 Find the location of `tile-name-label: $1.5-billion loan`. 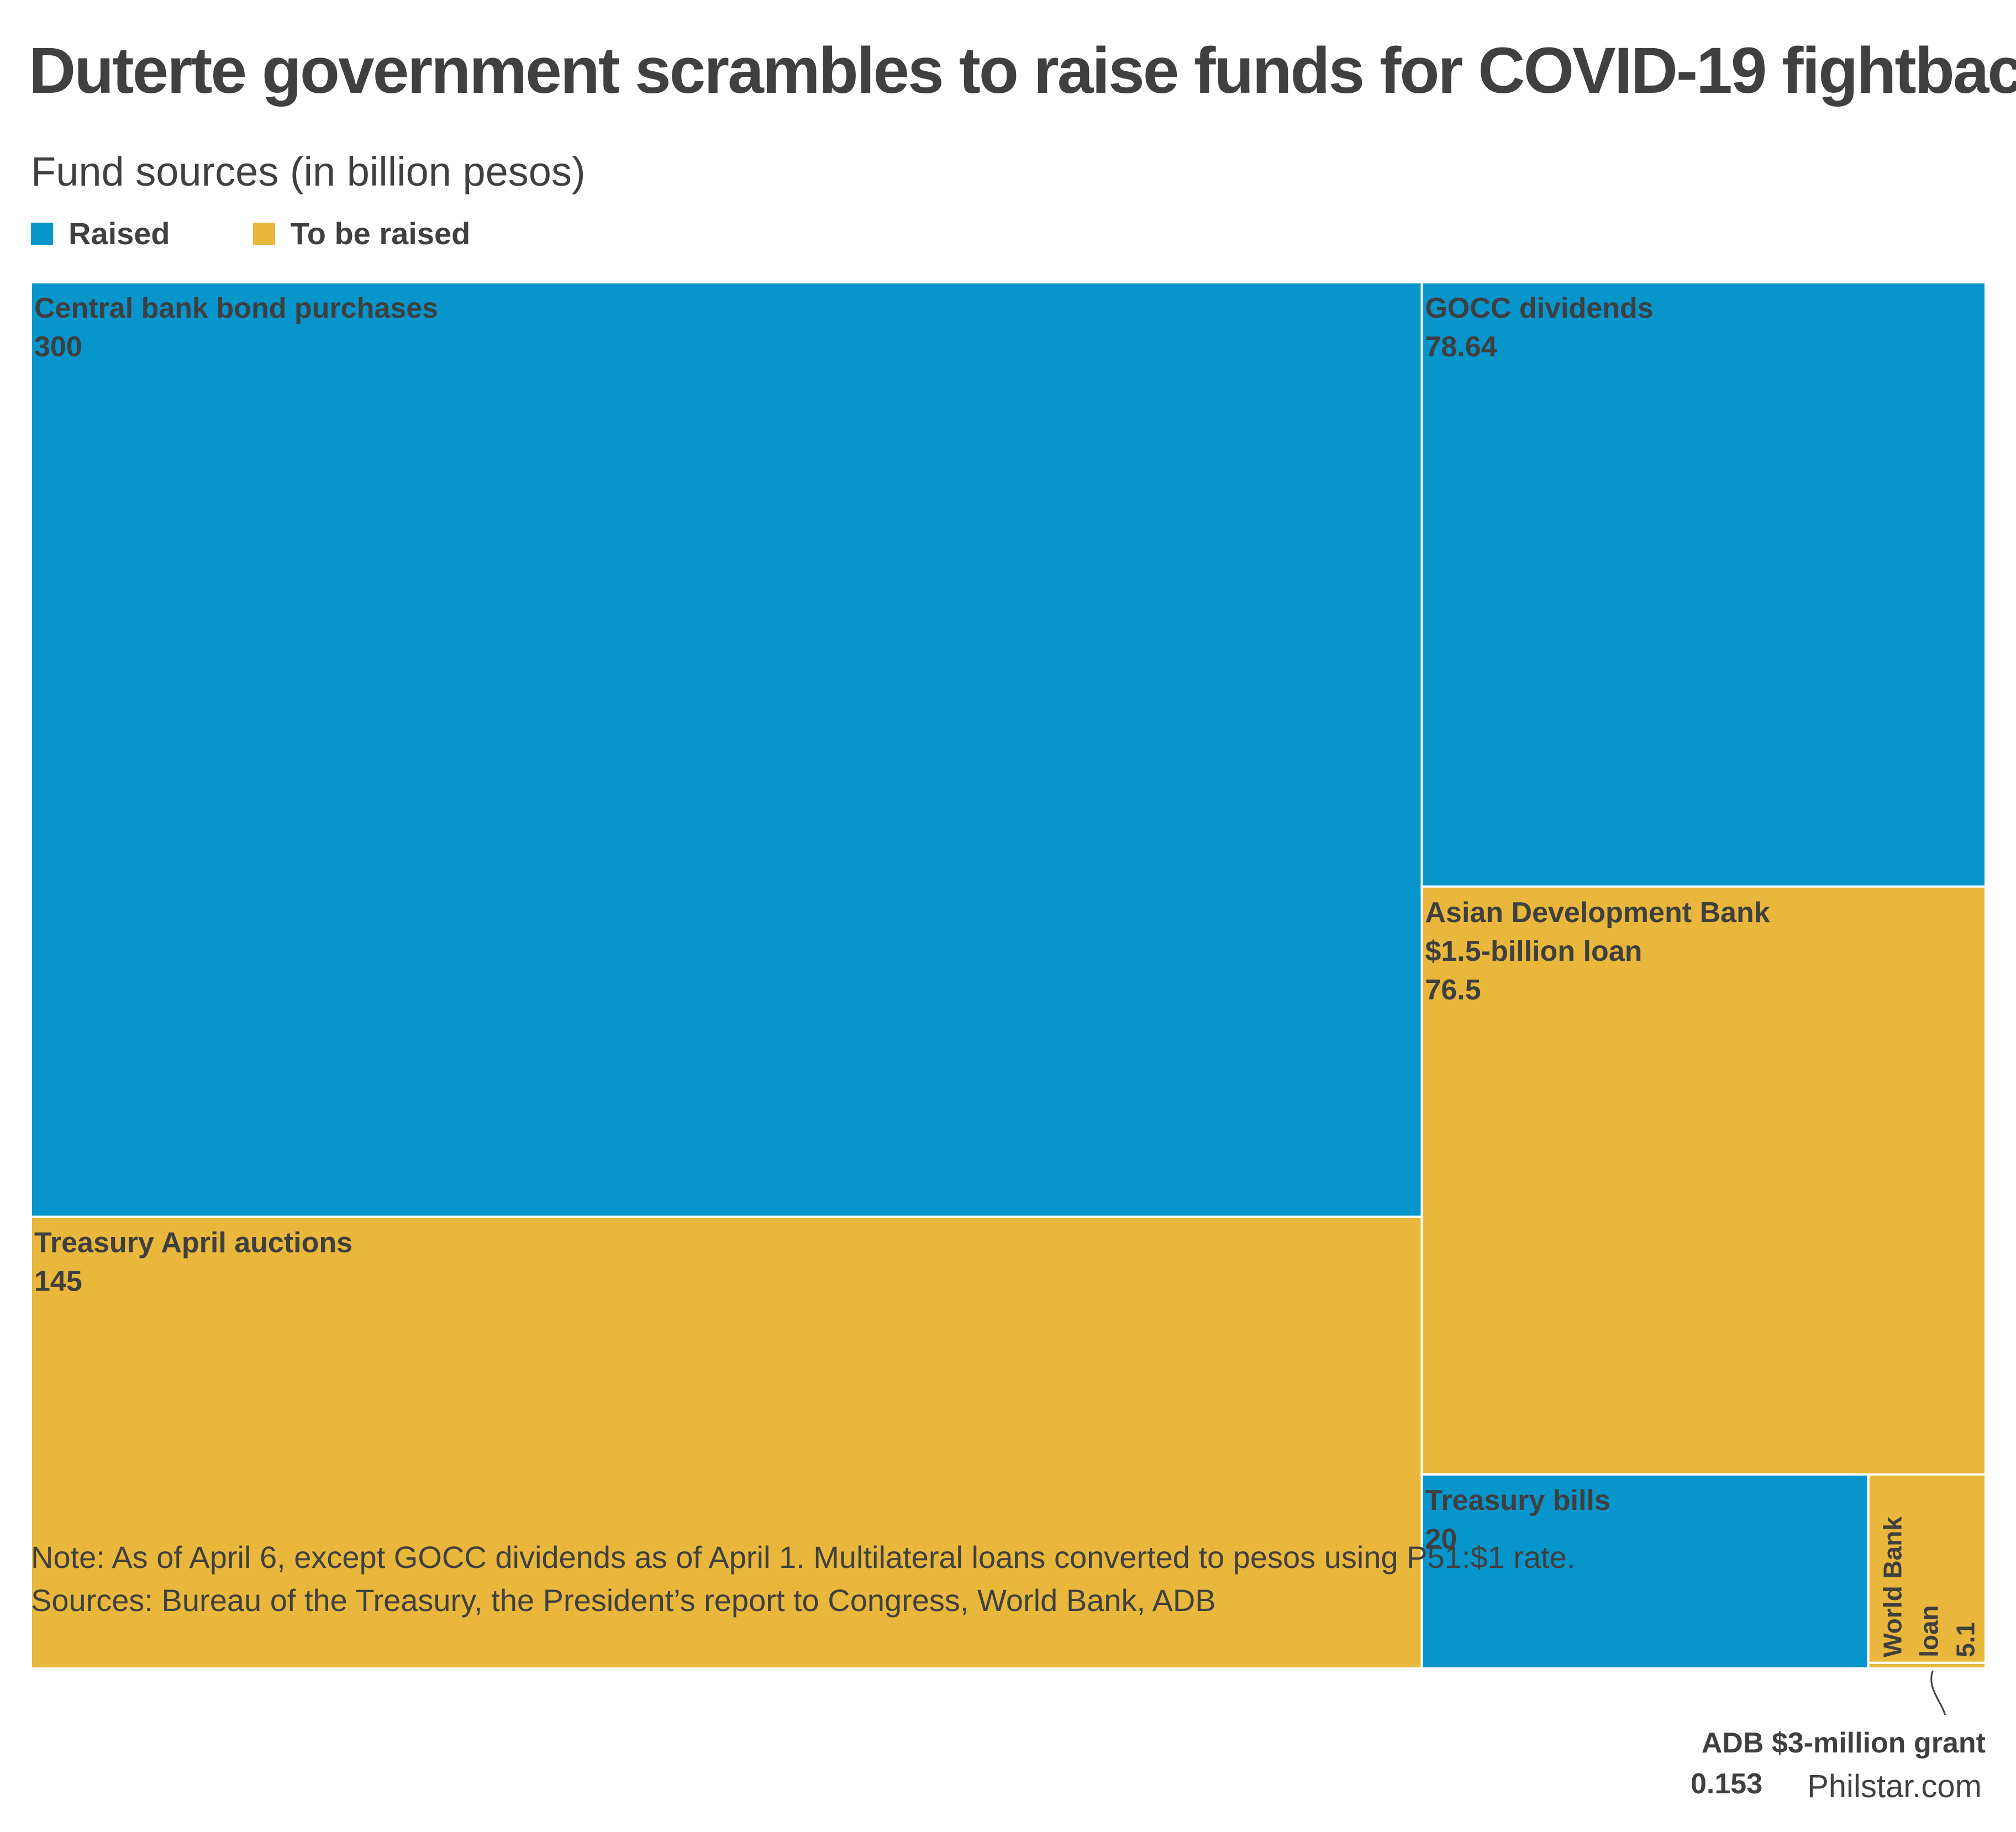

tile-name-label: $1.5-billion loan is located at coordinates (1533, 951).